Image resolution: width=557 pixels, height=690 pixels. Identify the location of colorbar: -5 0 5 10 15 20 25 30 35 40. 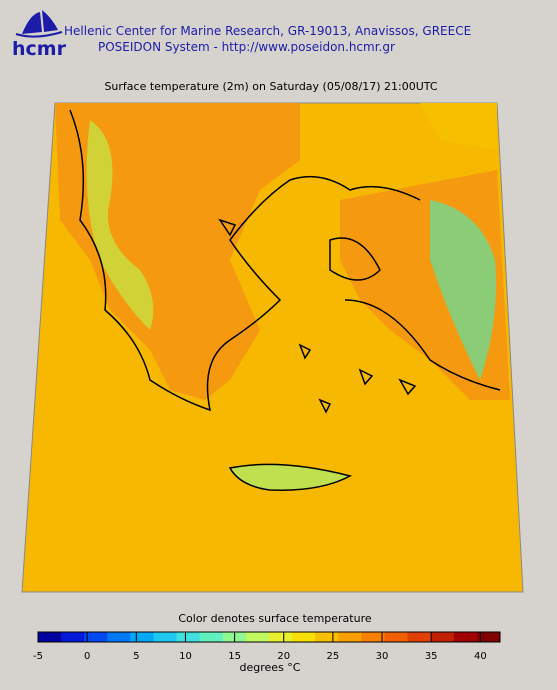
(267, 646).